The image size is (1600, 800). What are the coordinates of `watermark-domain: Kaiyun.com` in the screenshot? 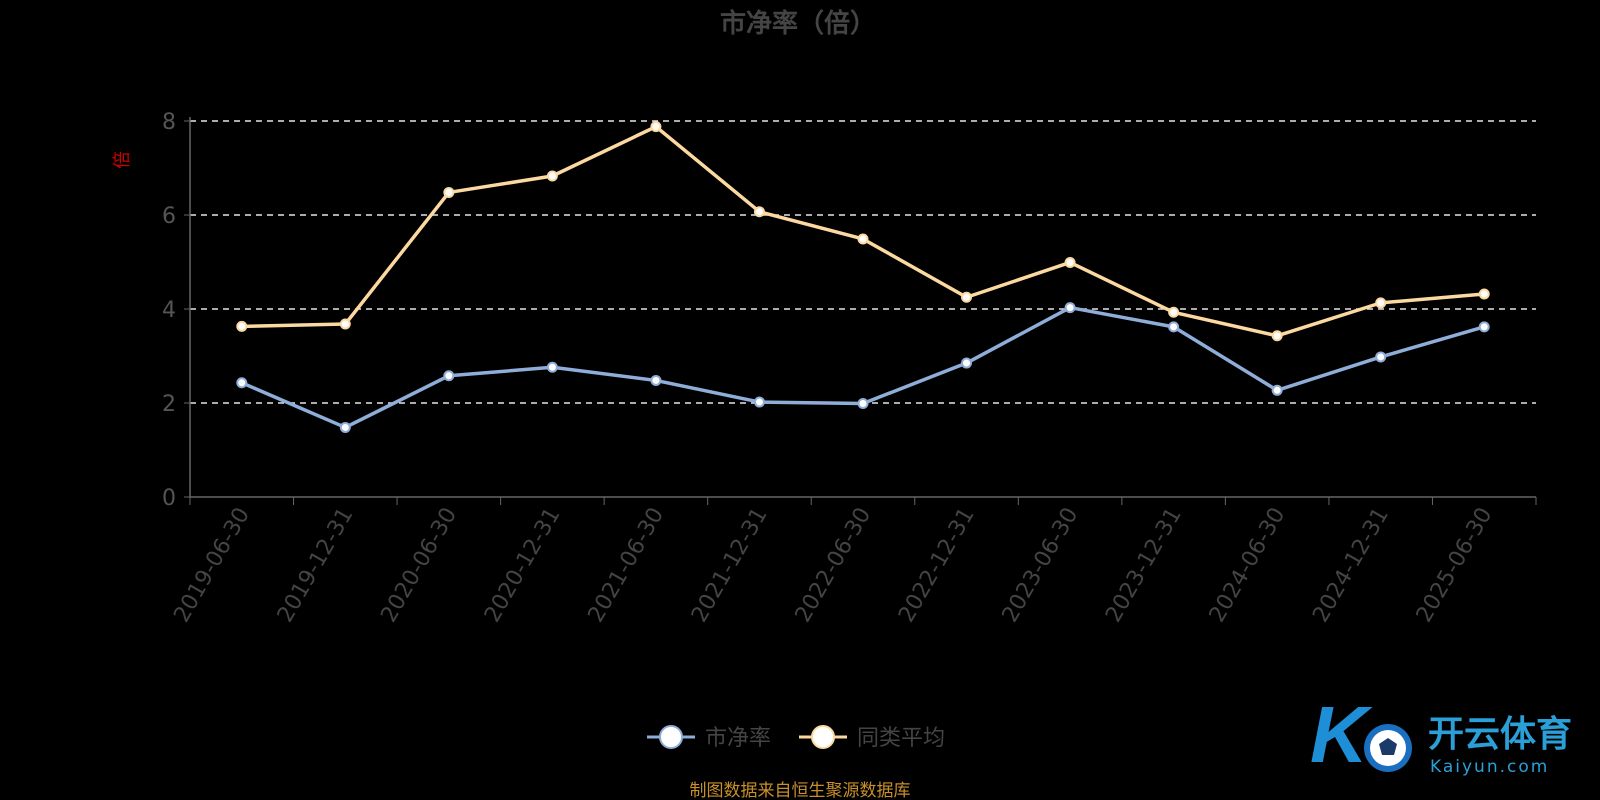 It's located at (1489, 767).